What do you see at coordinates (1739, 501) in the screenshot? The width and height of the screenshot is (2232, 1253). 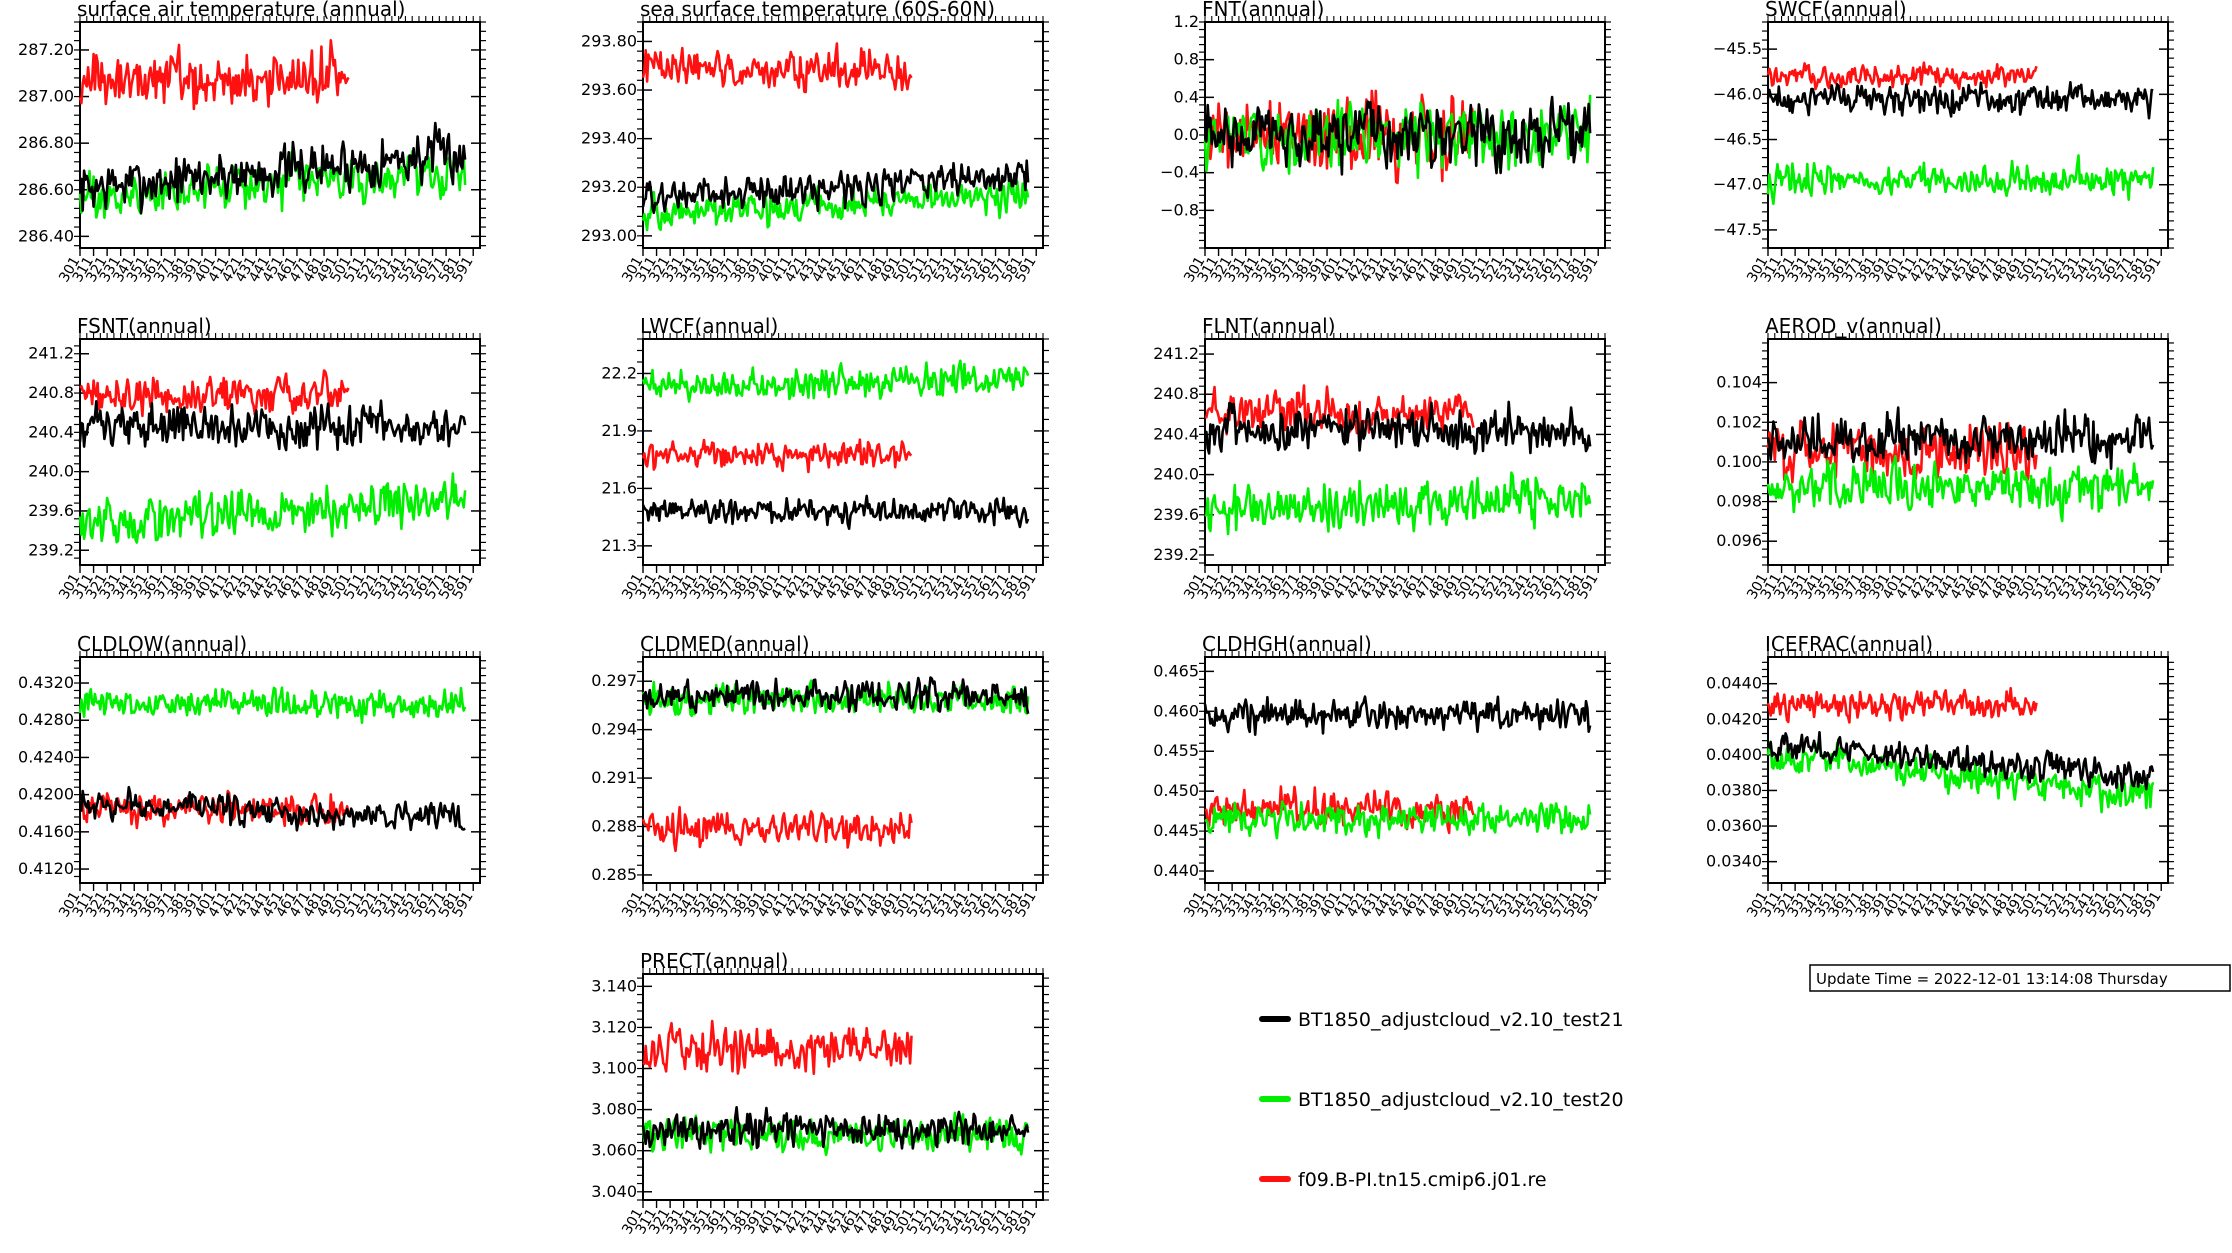 I see `y-tick-label: 0.098` at bounding box center [1739, 501].